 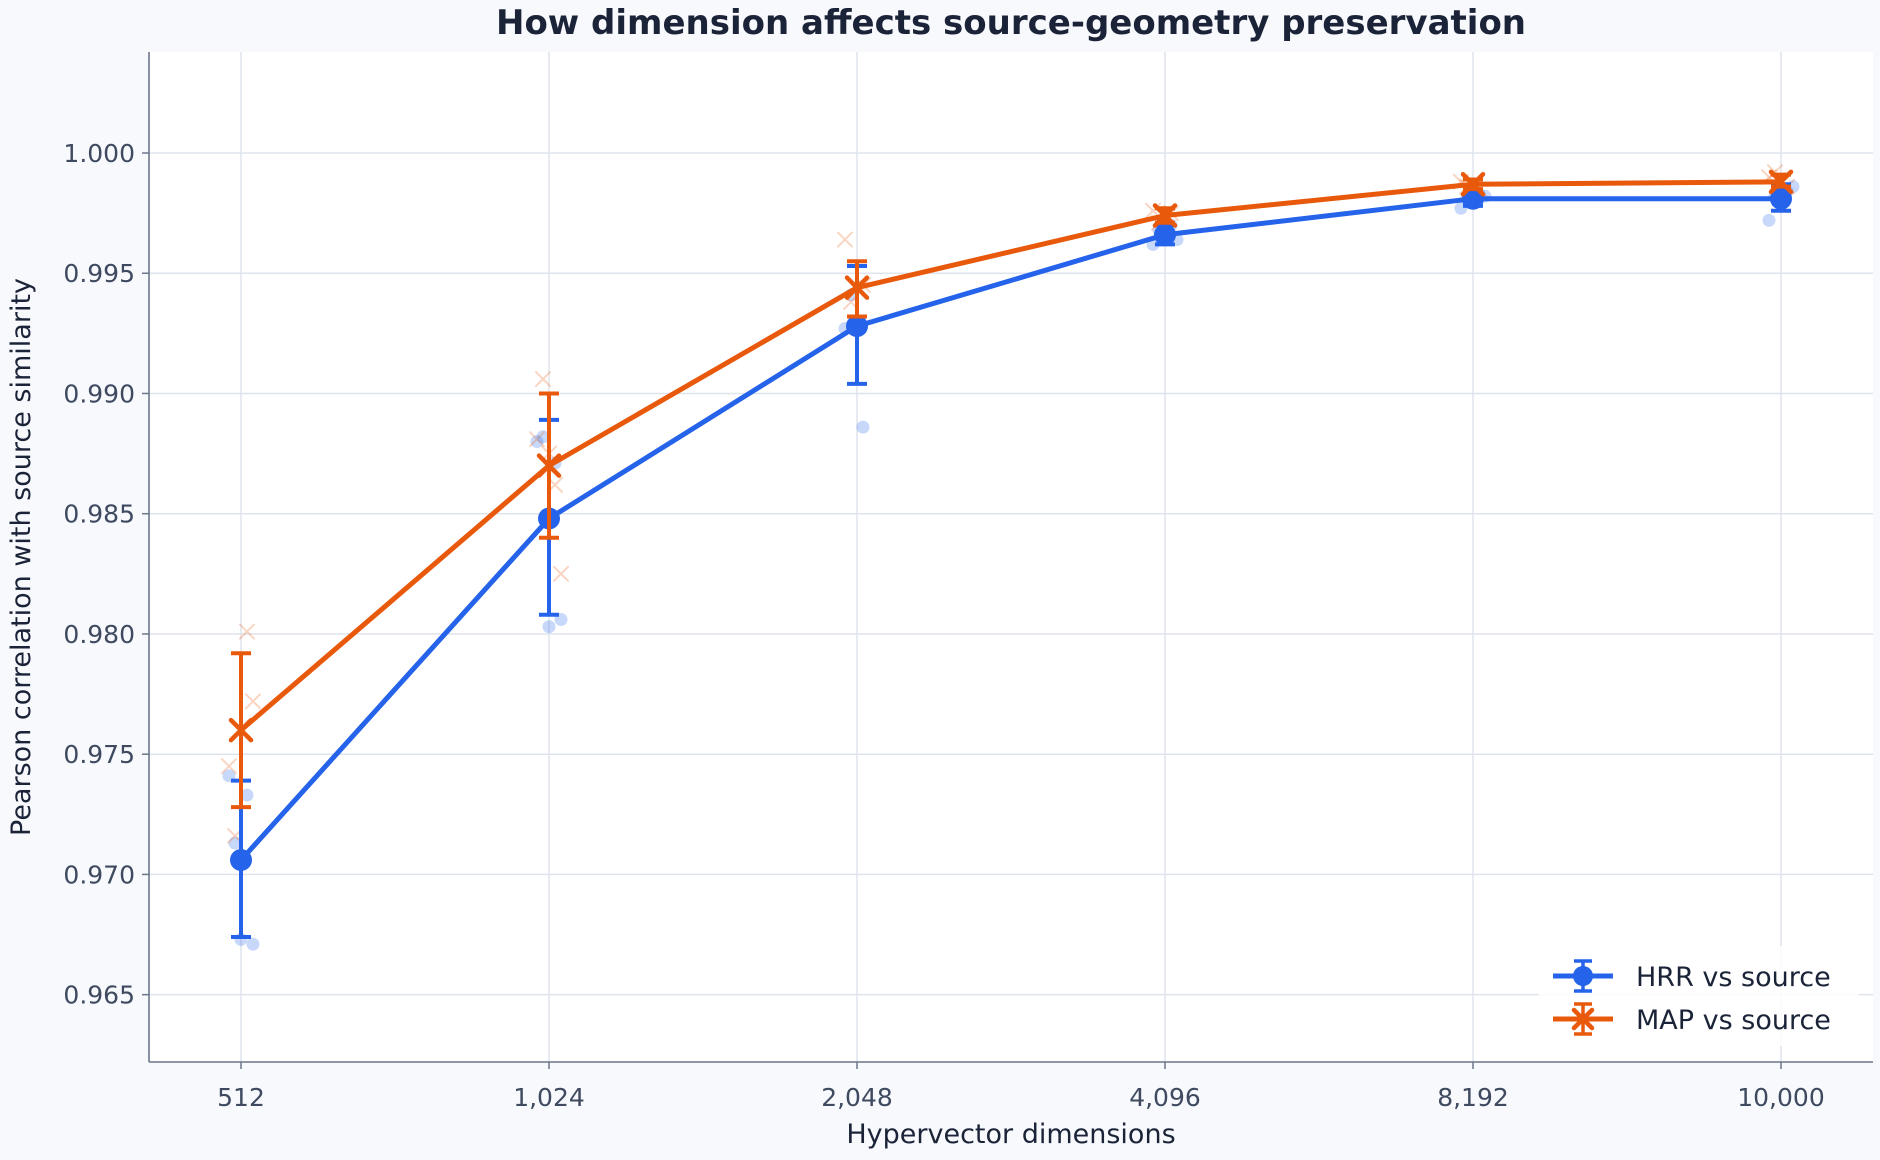 I want to click on x-tick-label: 10,000, so click(x=1780, y=1097).